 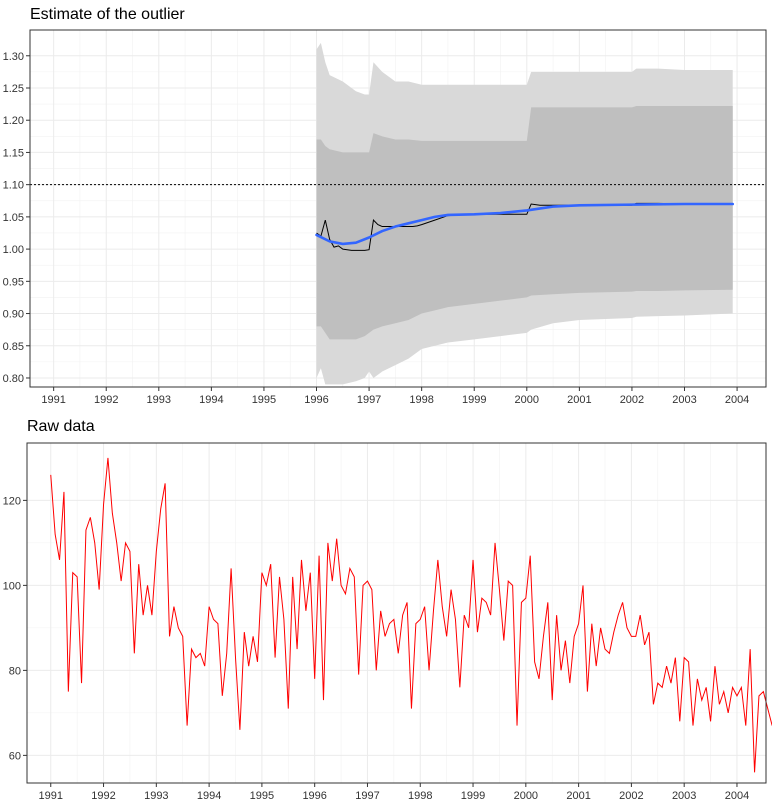 What do you see at coordinates (13, 282) in the screenshot?
I see `y-tick-label: 0.95` at bounding box center [13, 282].